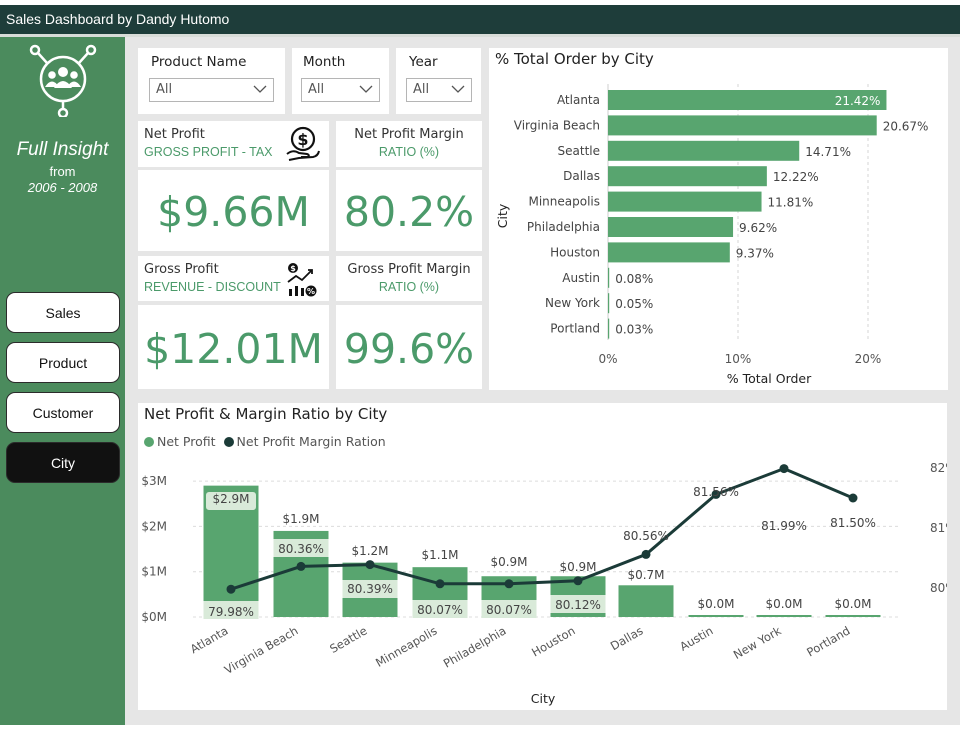 The width and height of the screenshot is (960, 730). I want to click on nav-sales-button: Sales, so click(63, 312).